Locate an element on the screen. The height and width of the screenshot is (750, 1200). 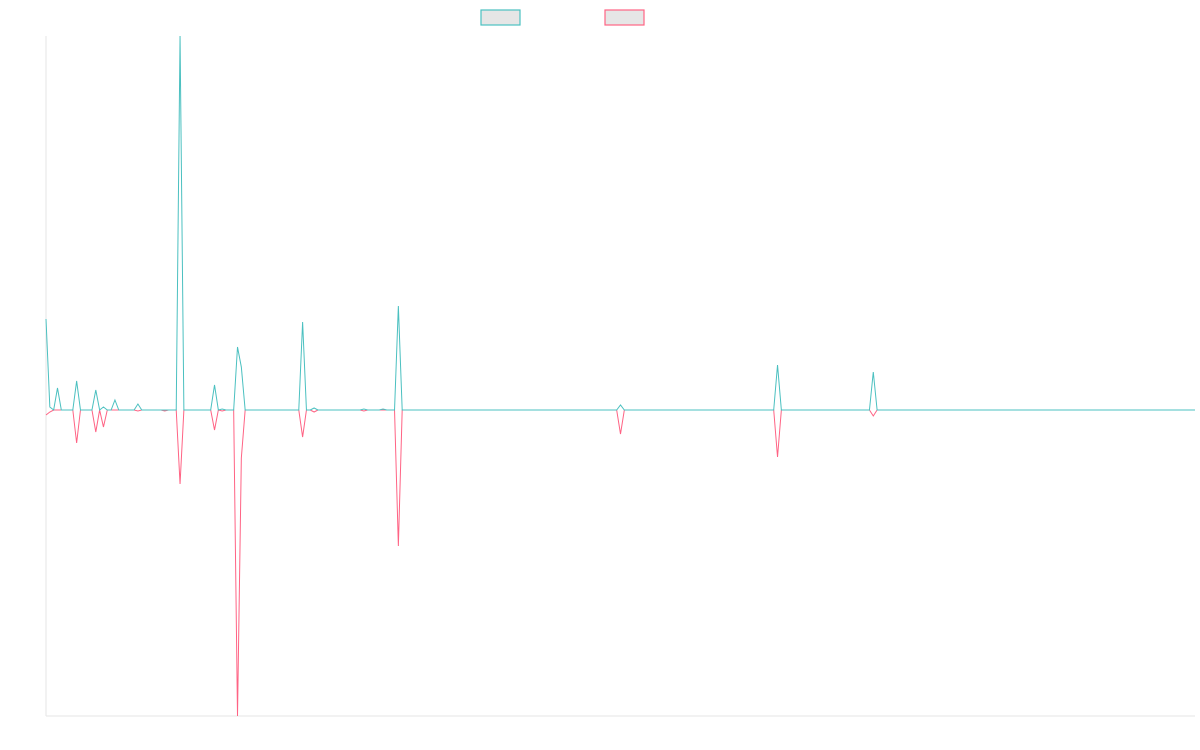
legend is located at coordinates (562, 17).